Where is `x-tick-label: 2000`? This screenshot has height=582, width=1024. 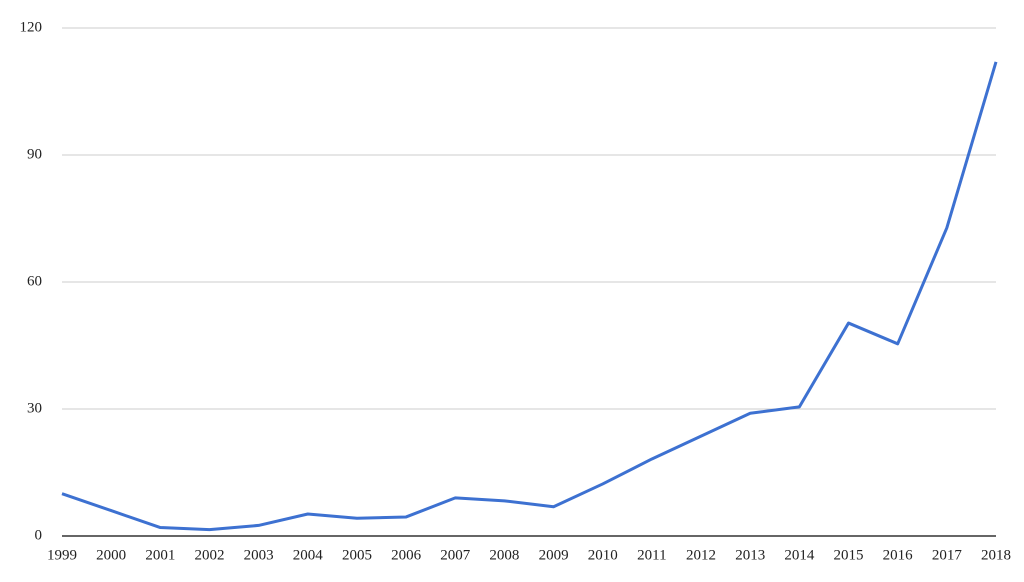
x-tick-label: 2000 is located at coordinates (111, 555).